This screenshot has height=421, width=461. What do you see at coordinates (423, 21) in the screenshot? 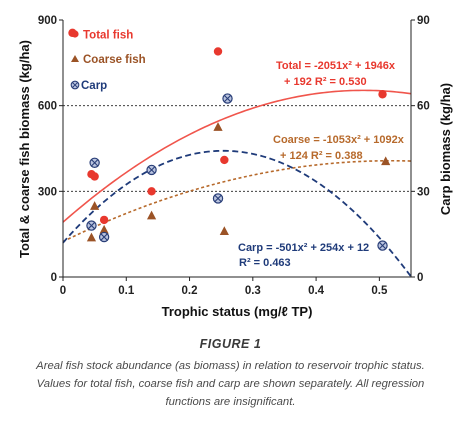
I see `y-right-tick-label: 90` at bounding box center [423, 21].